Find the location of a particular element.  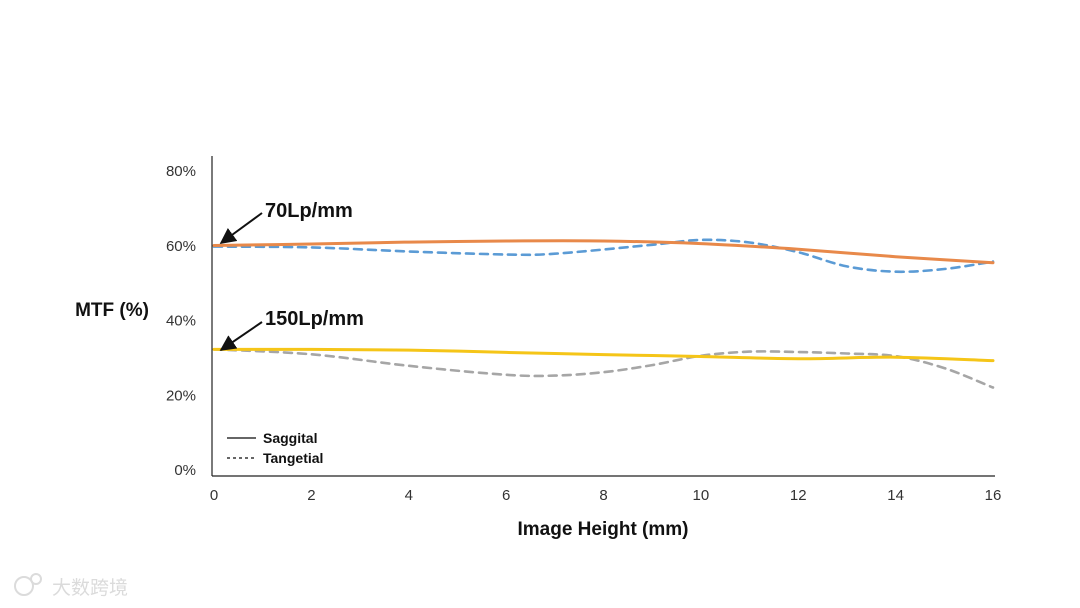

watermark-logo-dot-icon is located at coordinates (36, 579).